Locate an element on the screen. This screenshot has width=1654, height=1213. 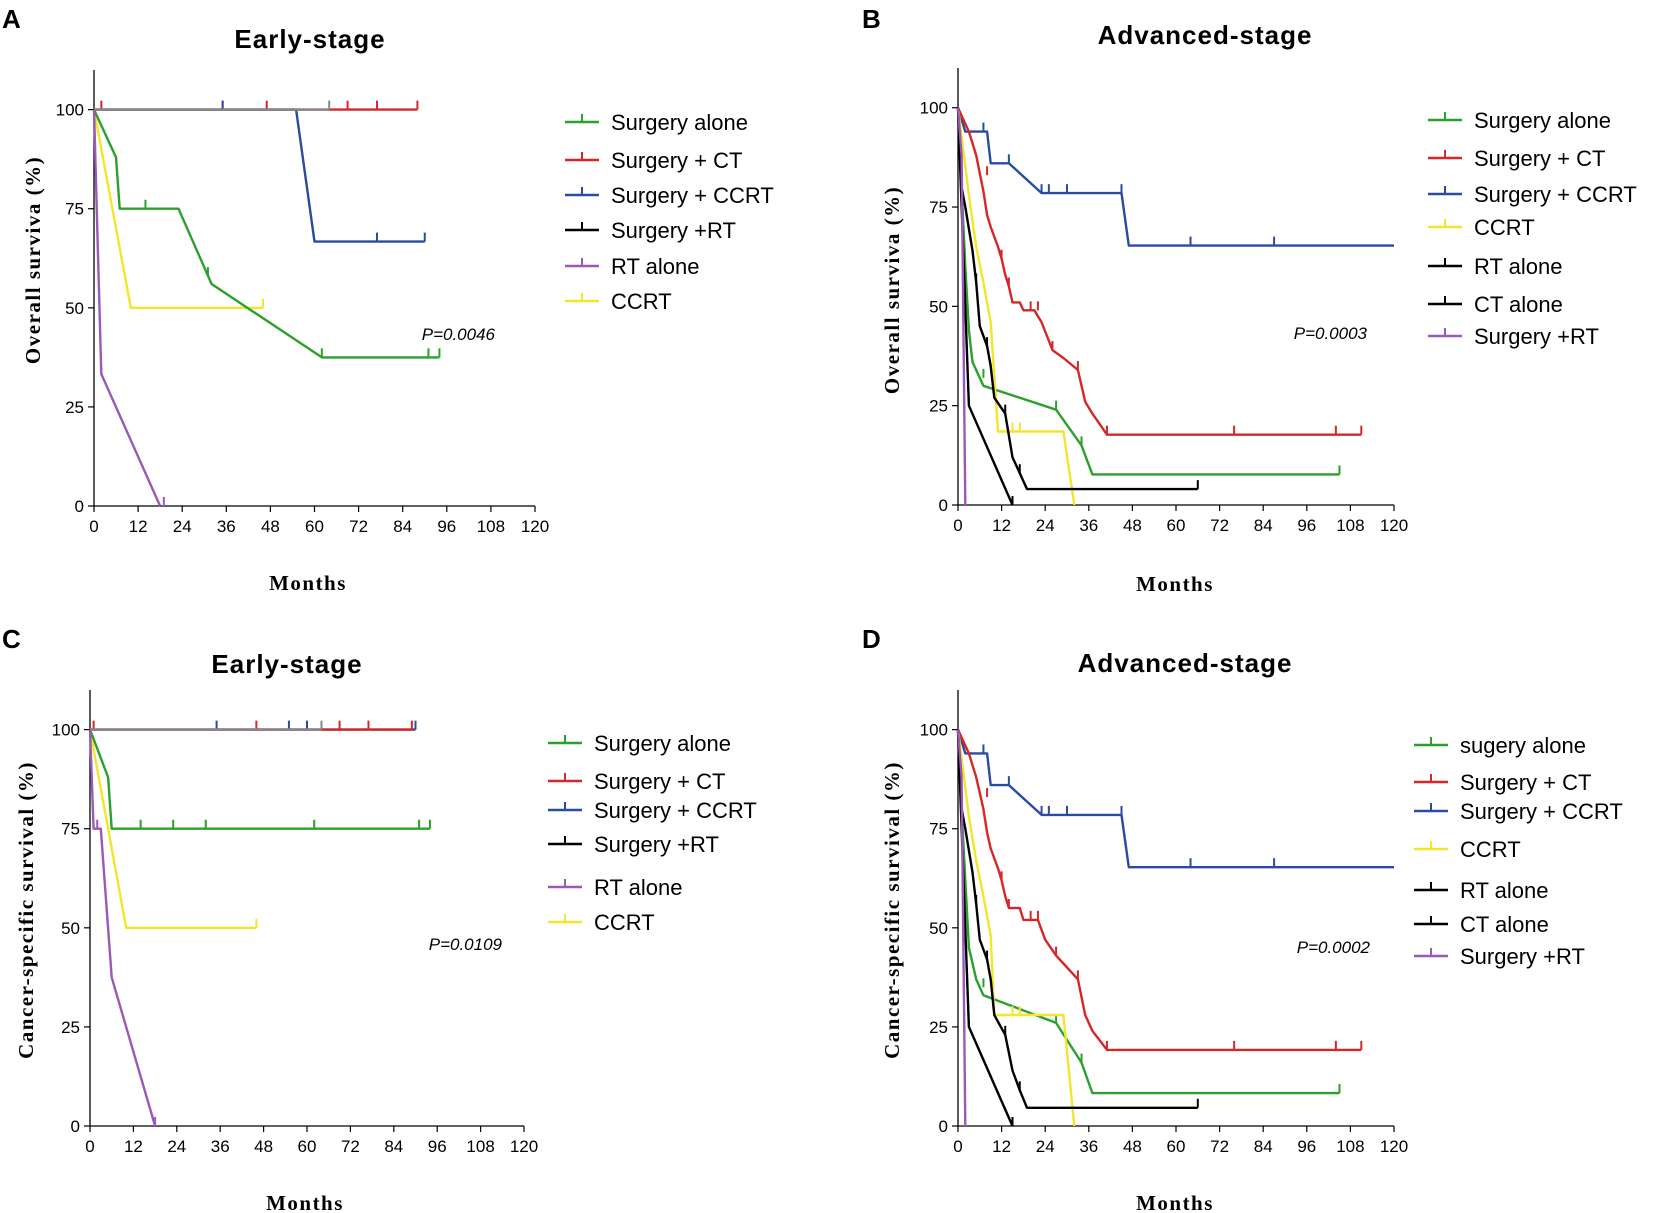
panel-d-legend-item: Surgery + CT is located at coordinates (1502, 782).